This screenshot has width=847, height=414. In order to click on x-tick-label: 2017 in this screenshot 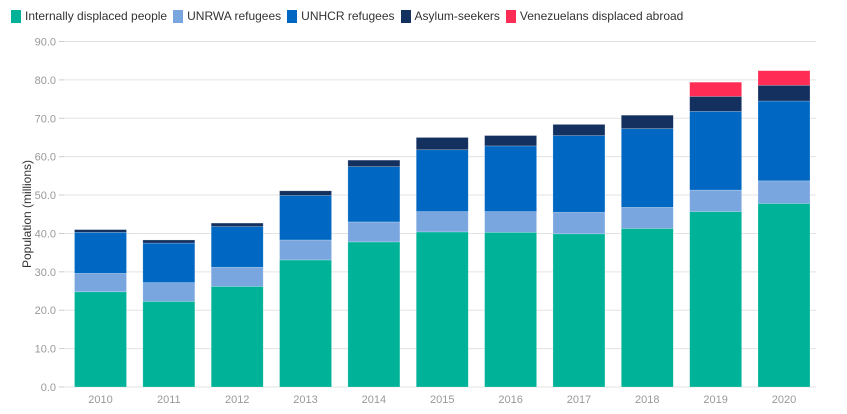, I will do `click(579, 400)`.